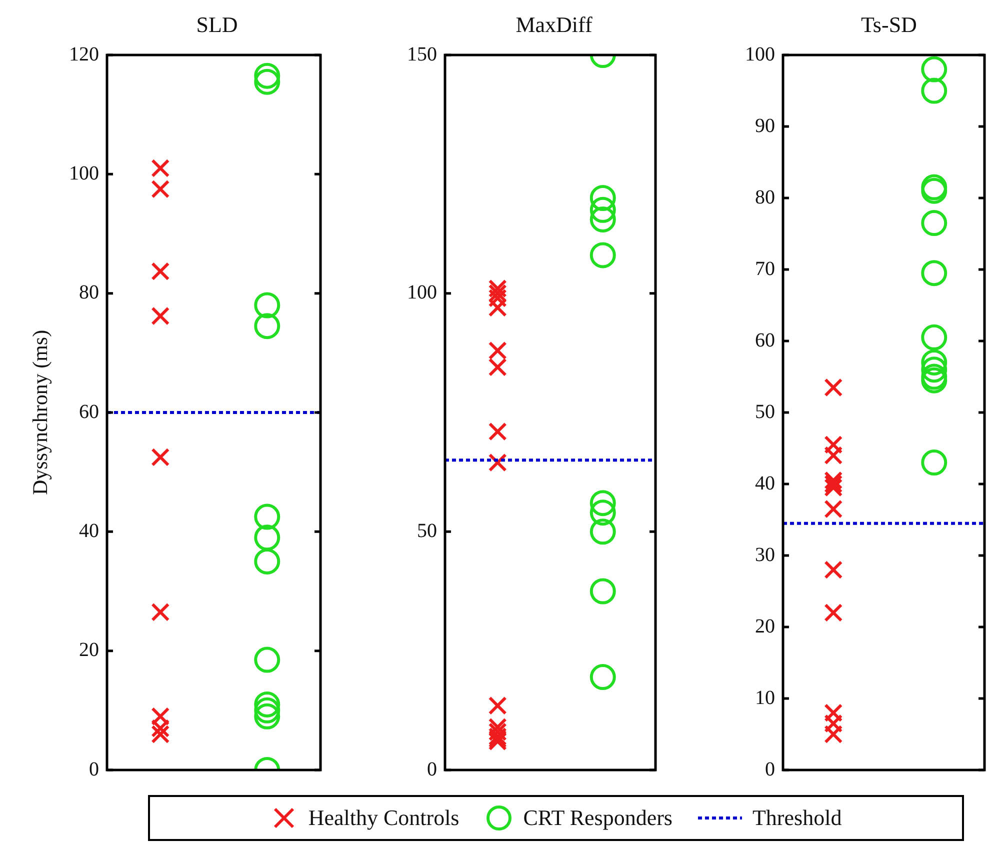 This screenshot has width=999, height=849. What do you see at coordinates (765, 125) in the screenshot?
I see `y-tick-label: 90` at bounding box center [765, 125].